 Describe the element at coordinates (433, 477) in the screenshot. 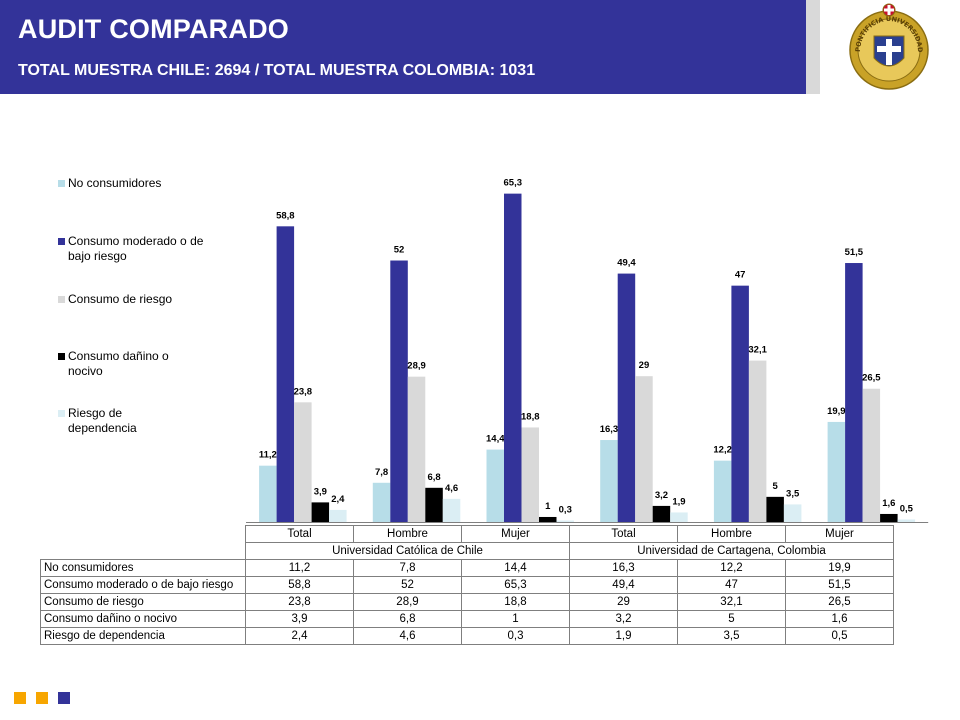

I see `data-label-consumo-danino-o-nocivo-2: 6,8` at that location.